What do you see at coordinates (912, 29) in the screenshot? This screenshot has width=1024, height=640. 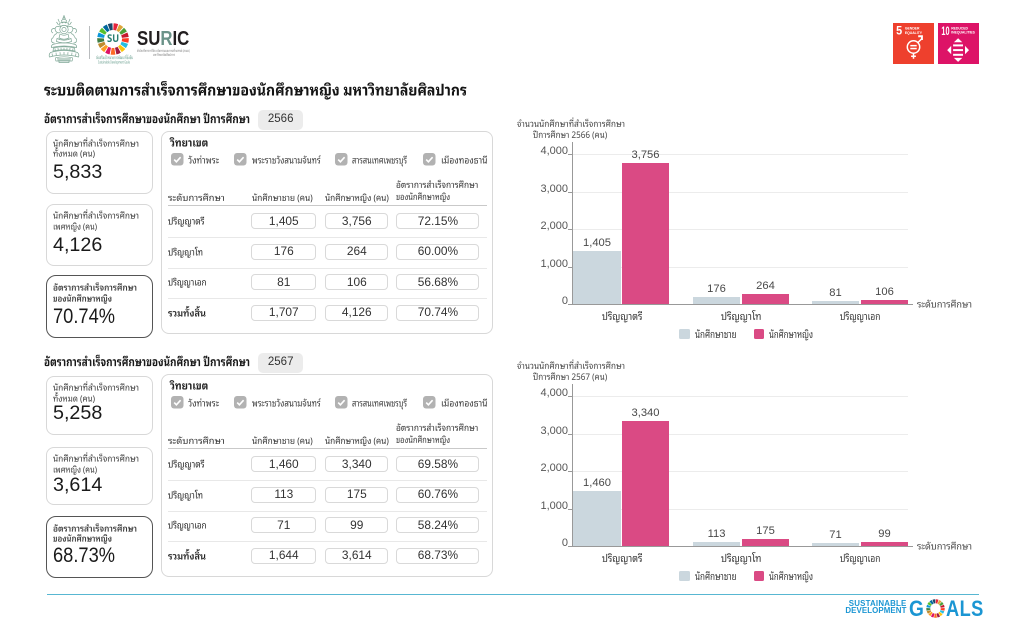 I see `svg-text: GENDER` at bounding box center [912, 29].